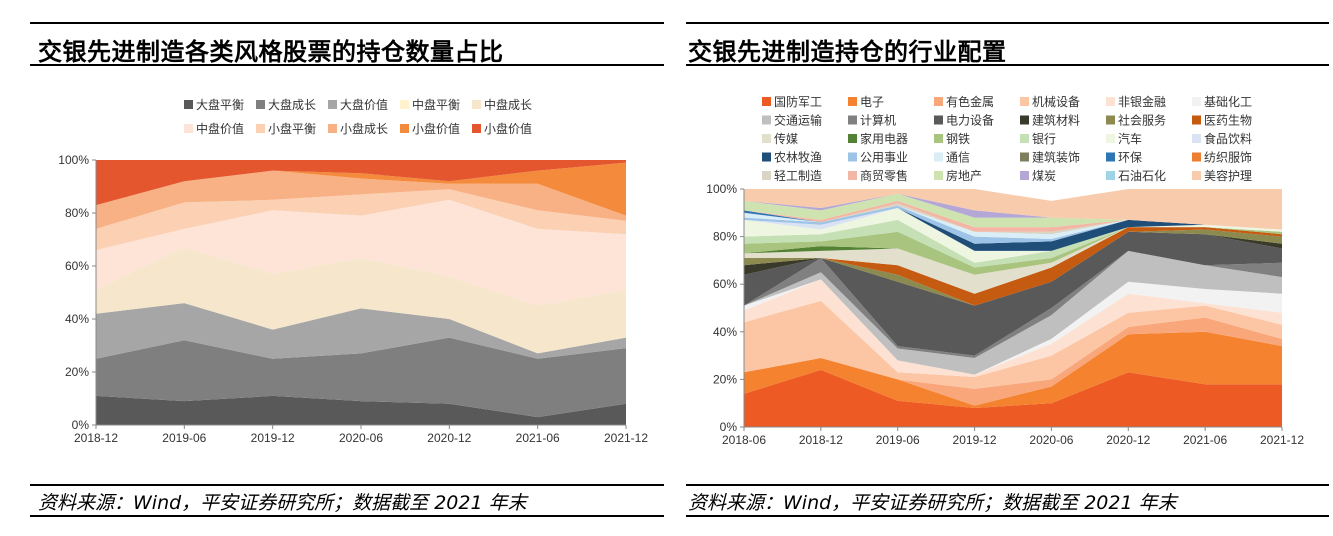 Image resolution: width=1333 pixels, height=536 pixels. Describe the element at coordinates (1044, 176) in the screenshot. I see `legend-label: 煤炭` at that location.